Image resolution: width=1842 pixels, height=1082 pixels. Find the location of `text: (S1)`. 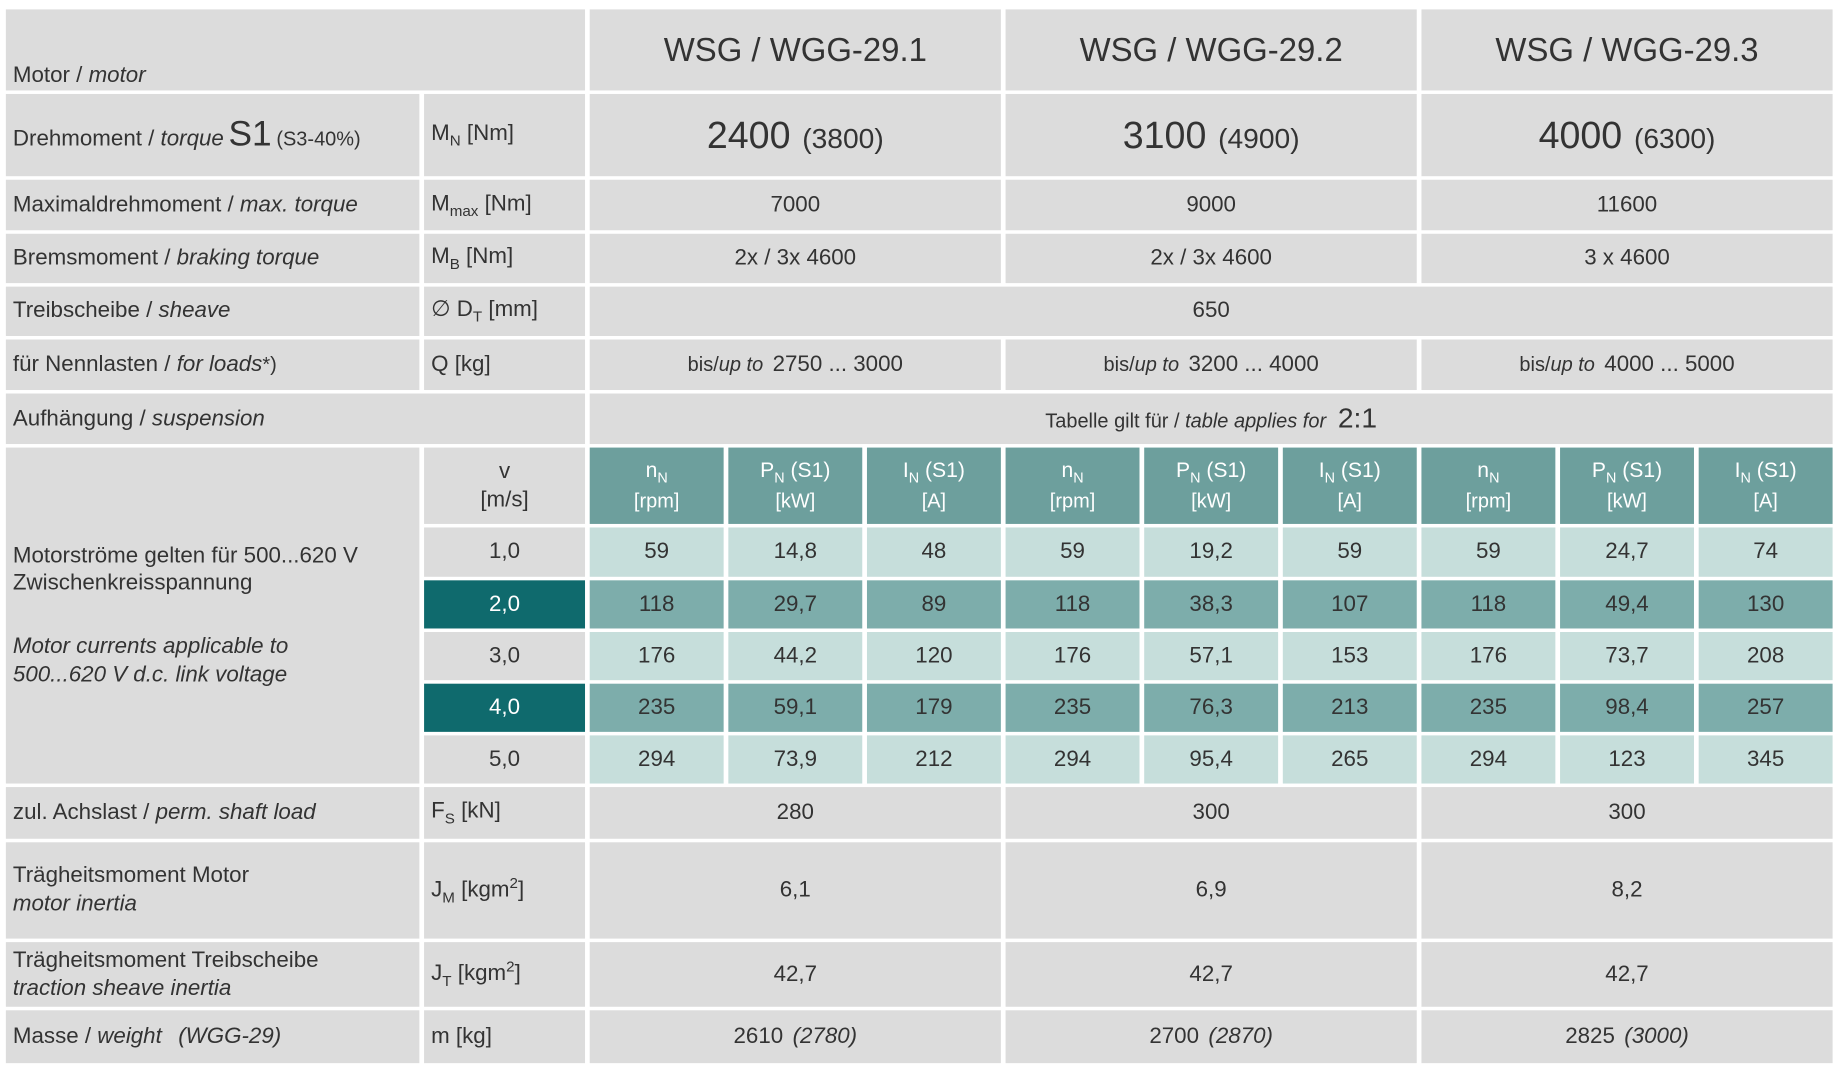

text: (S1) is located at coordinates (942, 469).